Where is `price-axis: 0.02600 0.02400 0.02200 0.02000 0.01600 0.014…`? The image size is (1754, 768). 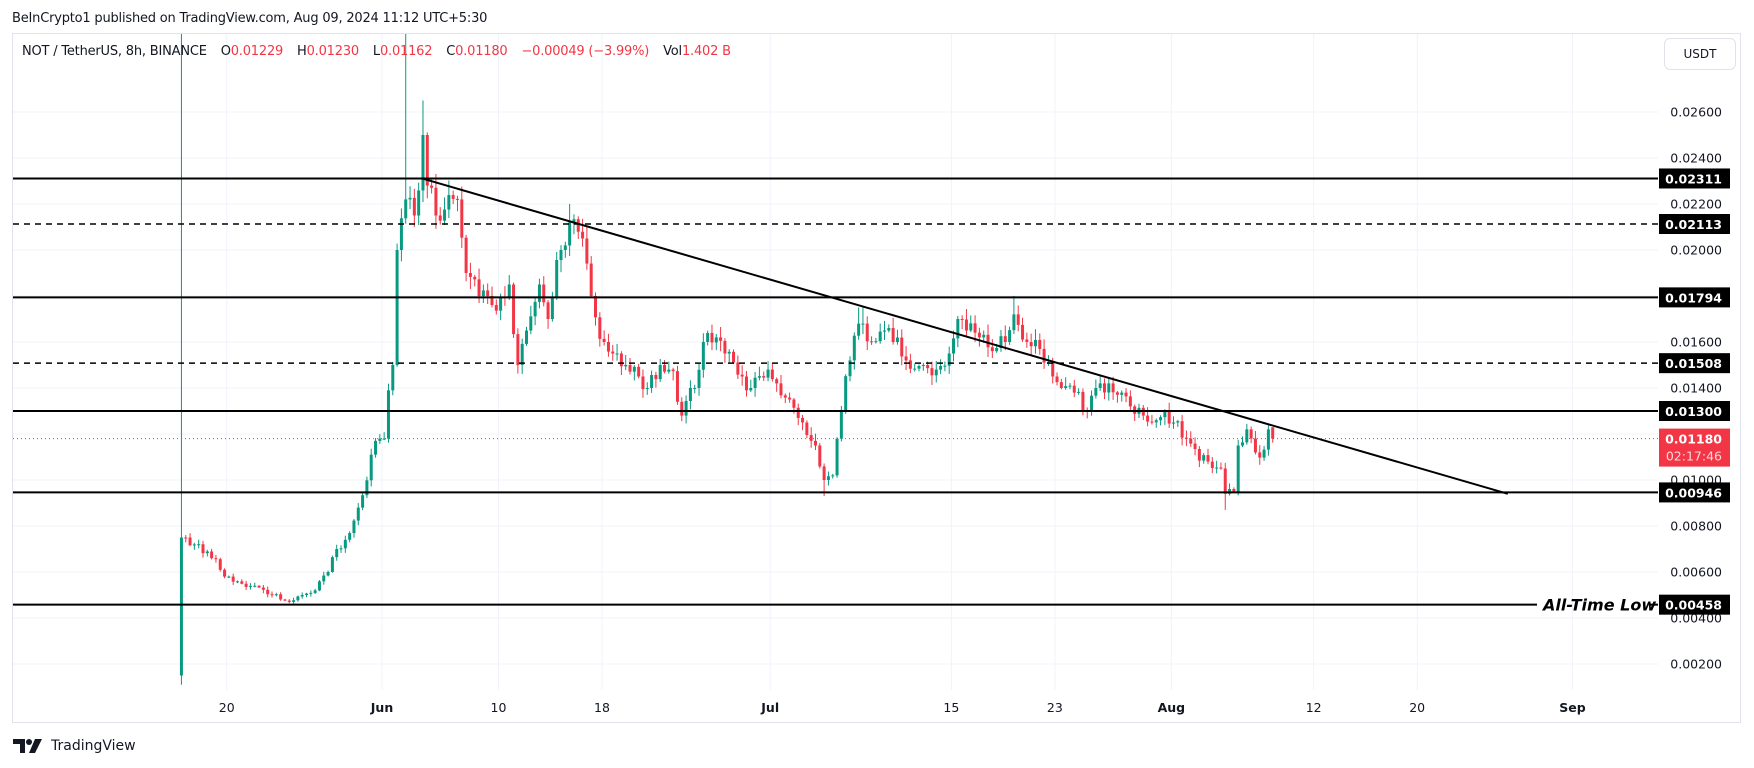
price-axis: 0.02600 0.02400 0.02200 0.02000 0.01600 0.014… is located at coordinates (1694, 388).